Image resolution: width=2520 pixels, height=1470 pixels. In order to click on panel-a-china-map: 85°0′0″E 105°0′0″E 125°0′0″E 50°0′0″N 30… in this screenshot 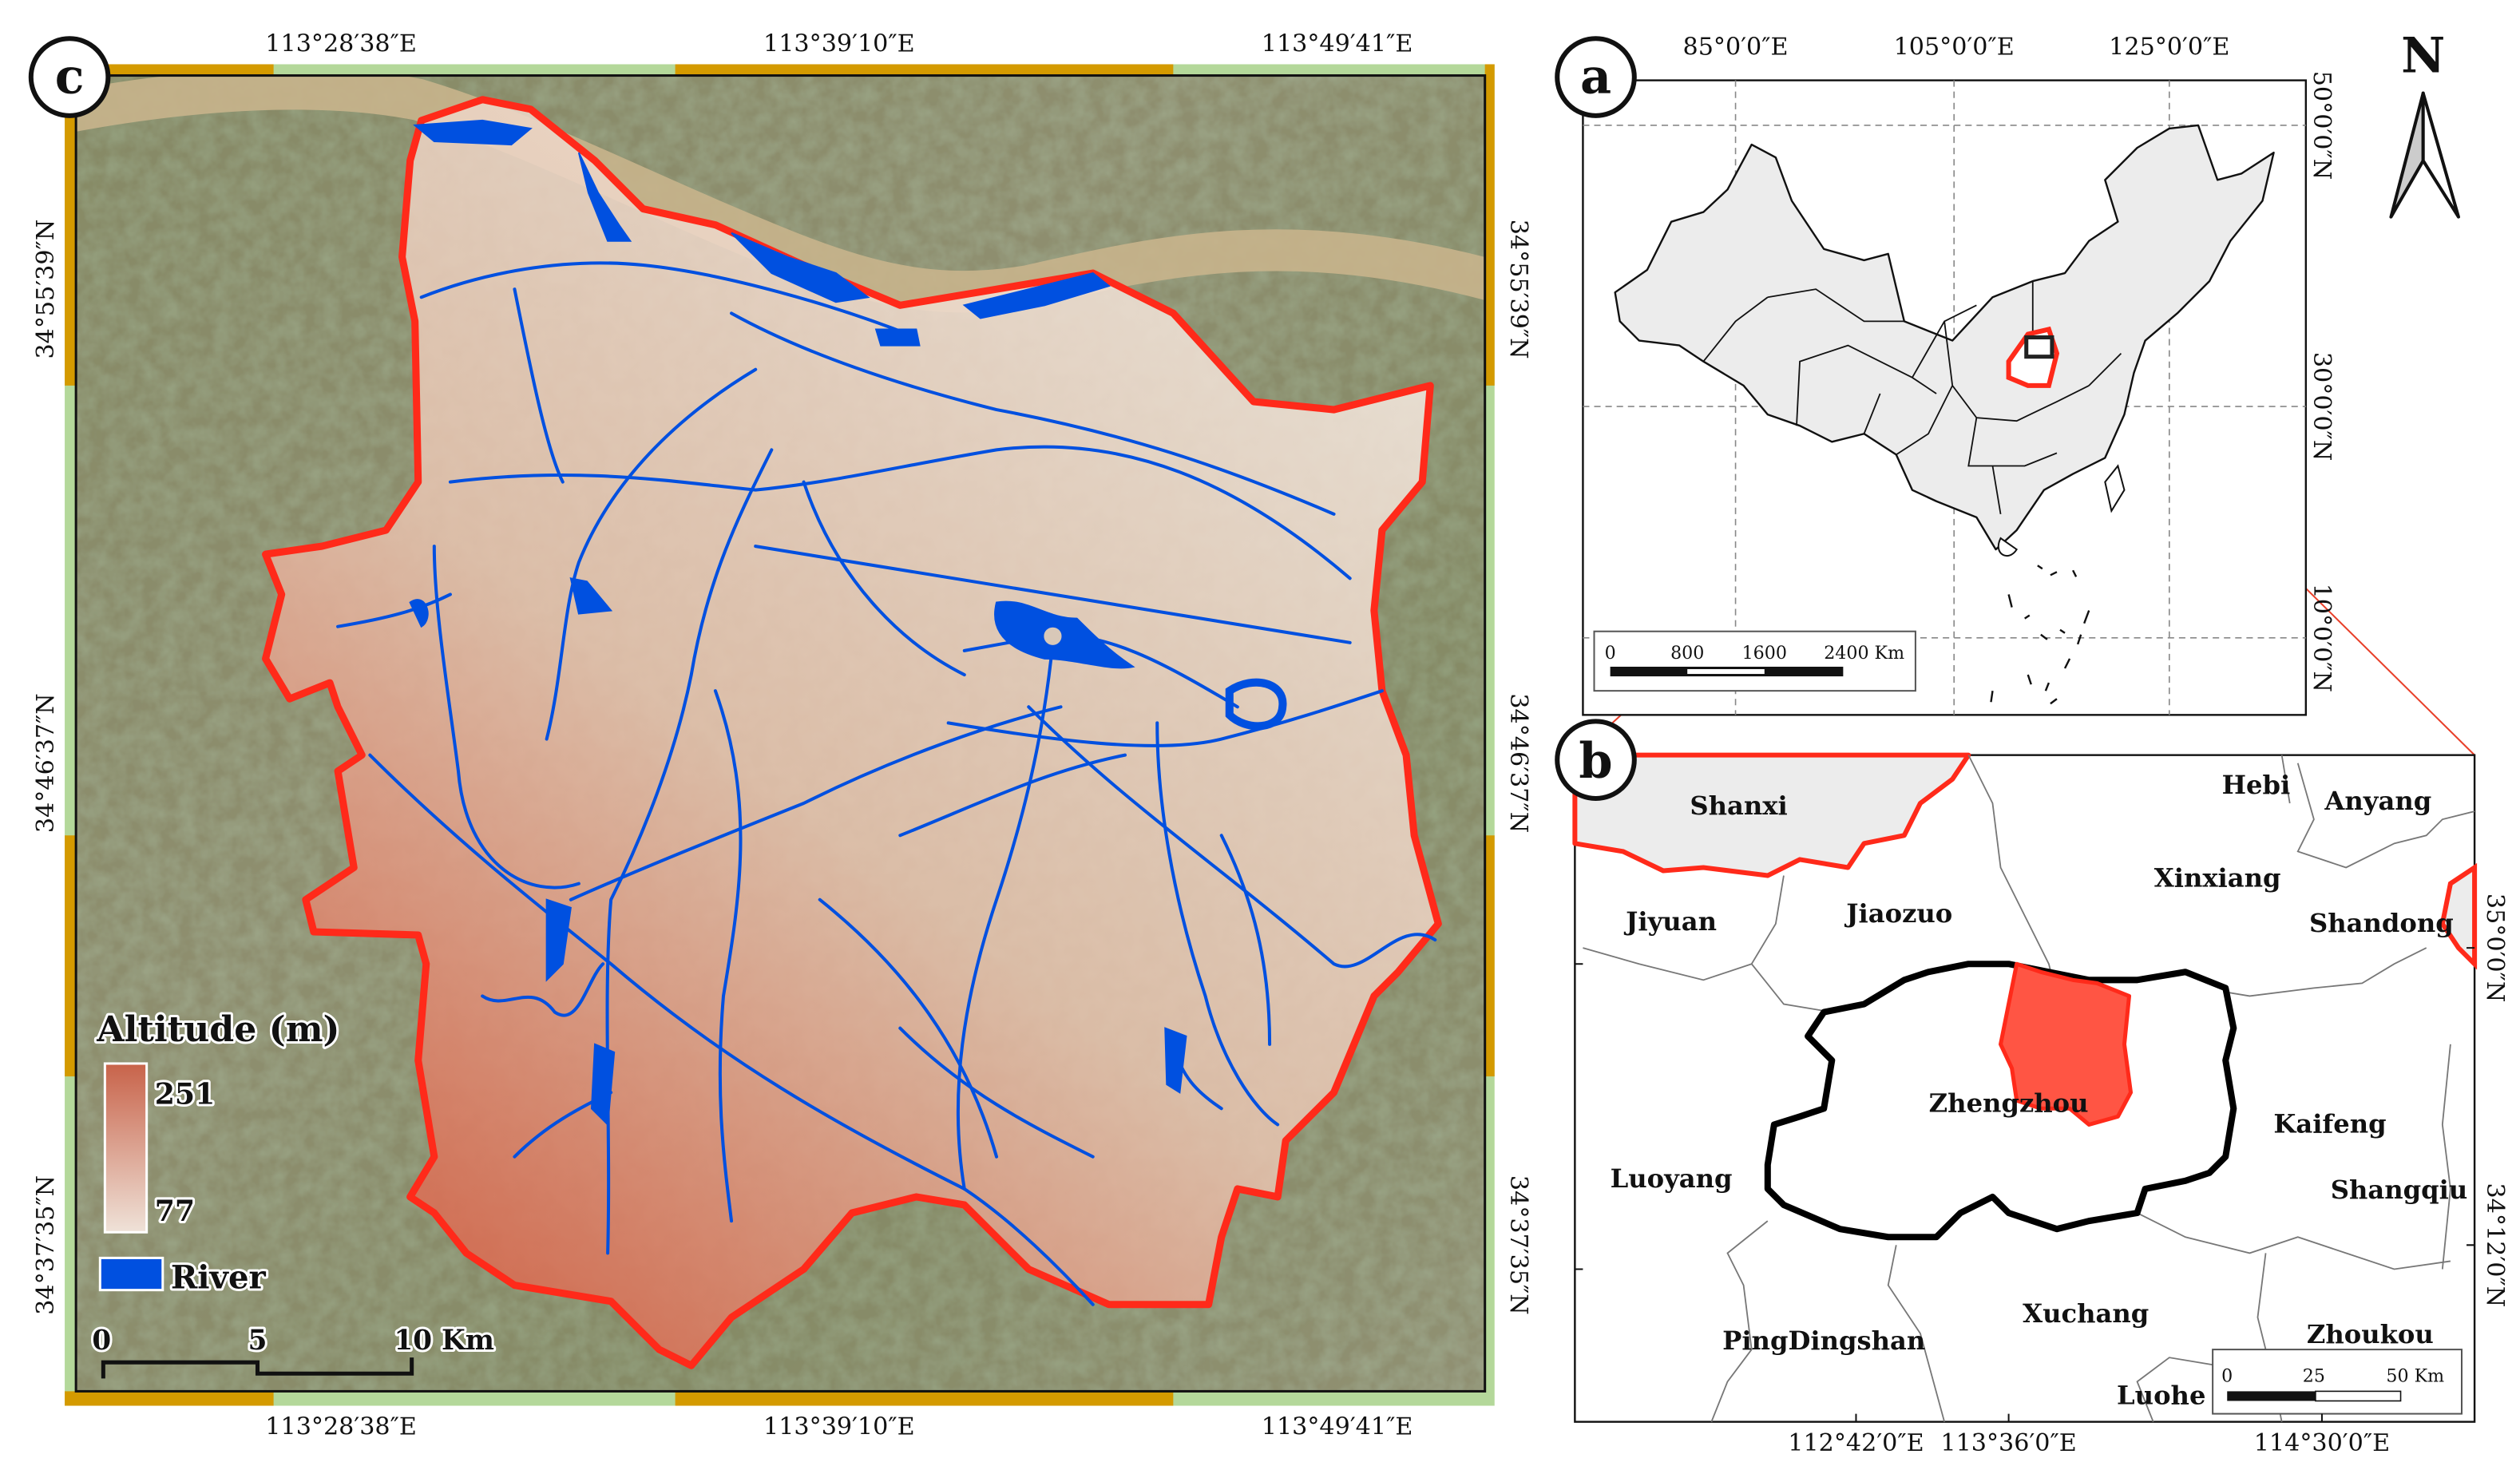, I will do `click(1945, 374)`.